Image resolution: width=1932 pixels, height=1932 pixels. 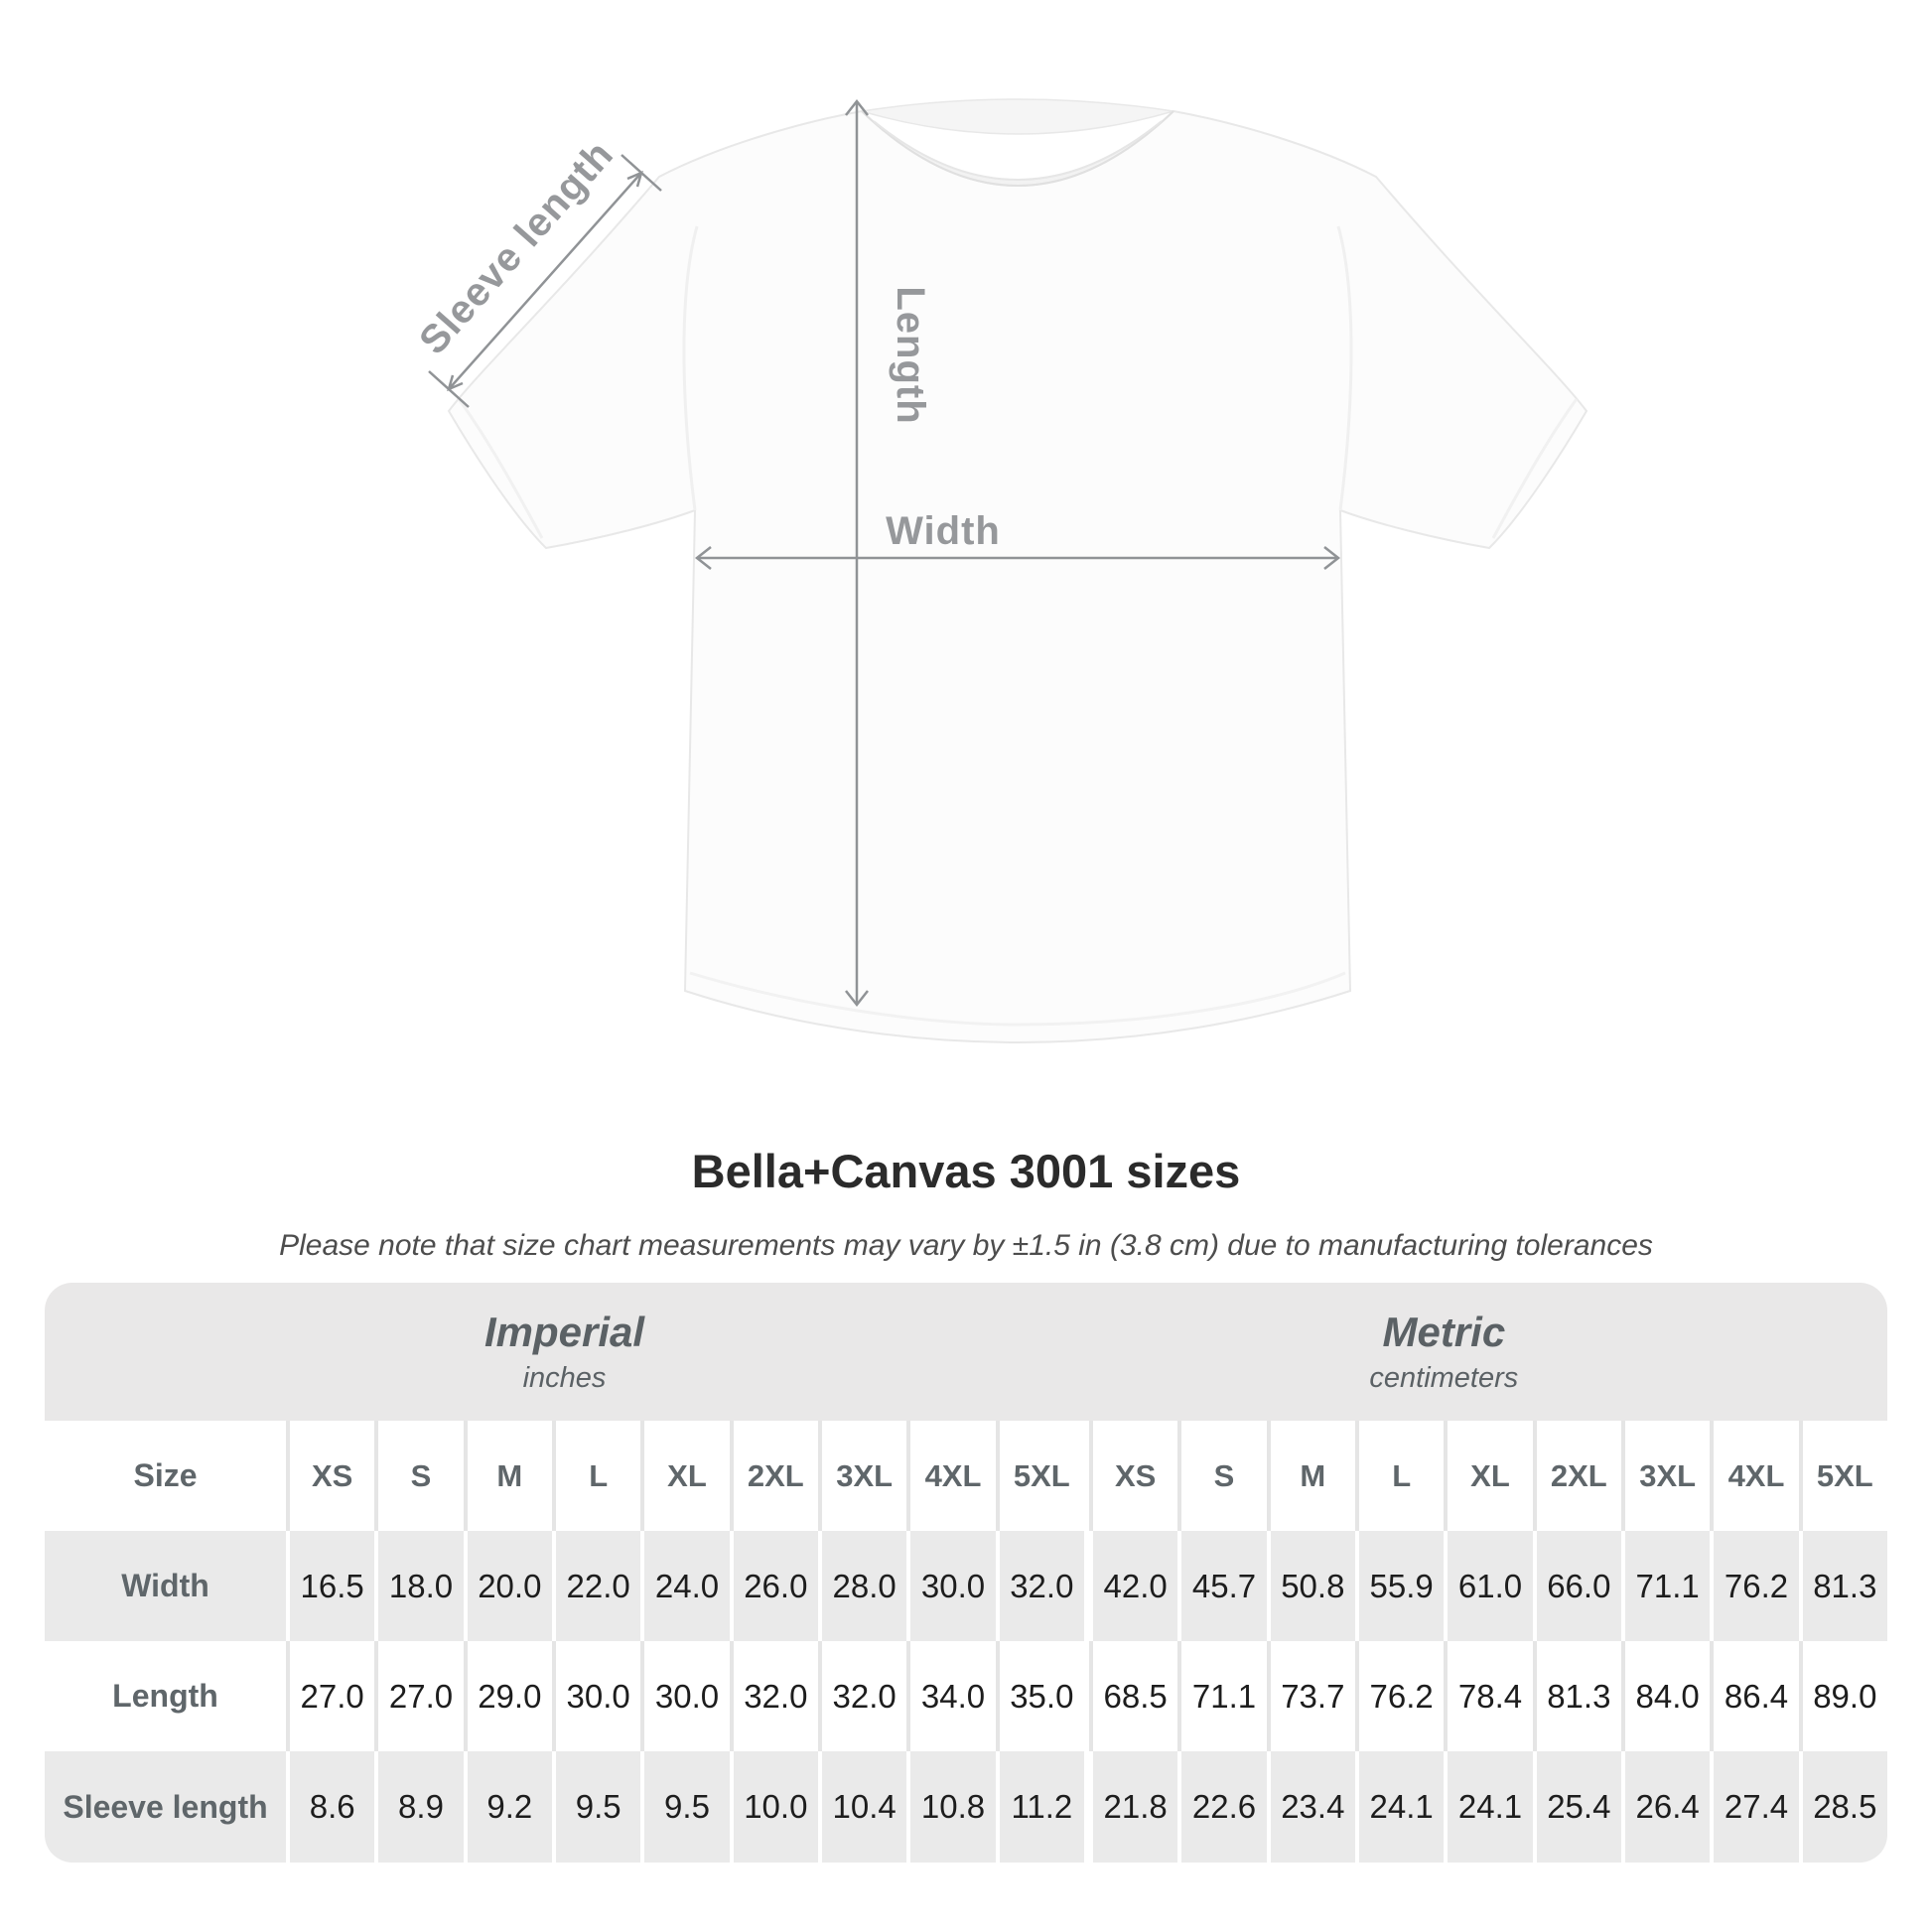 I want to click on measurement-cell: 34.0, so click(x=951, y=1696).